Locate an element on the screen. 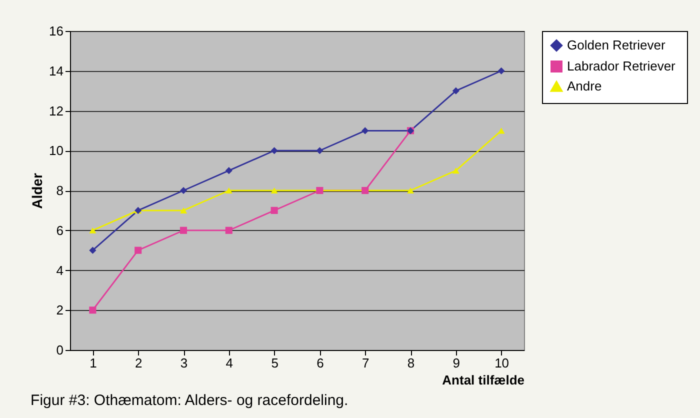  y-tick-label: 14 is located at coordinates (56, 70).